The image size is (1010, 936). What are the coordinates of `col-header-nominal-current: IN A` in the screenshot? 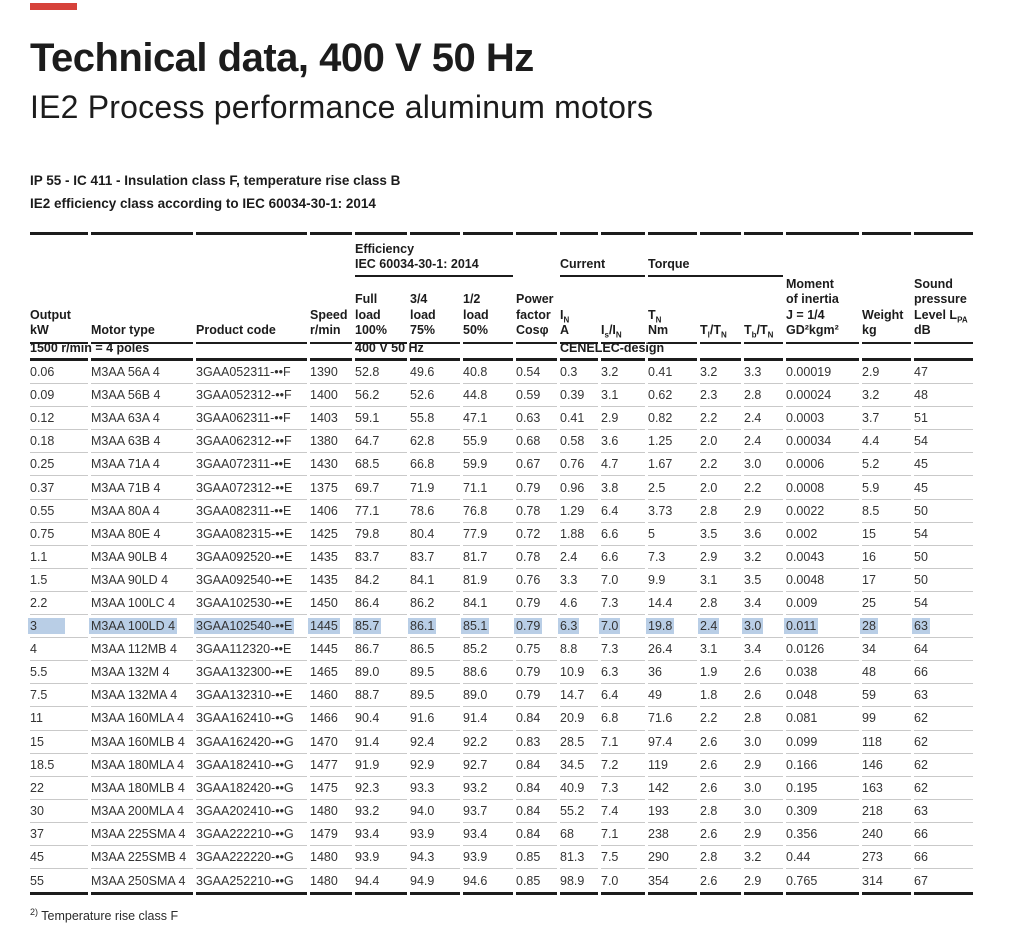 It's located at (579, 311).